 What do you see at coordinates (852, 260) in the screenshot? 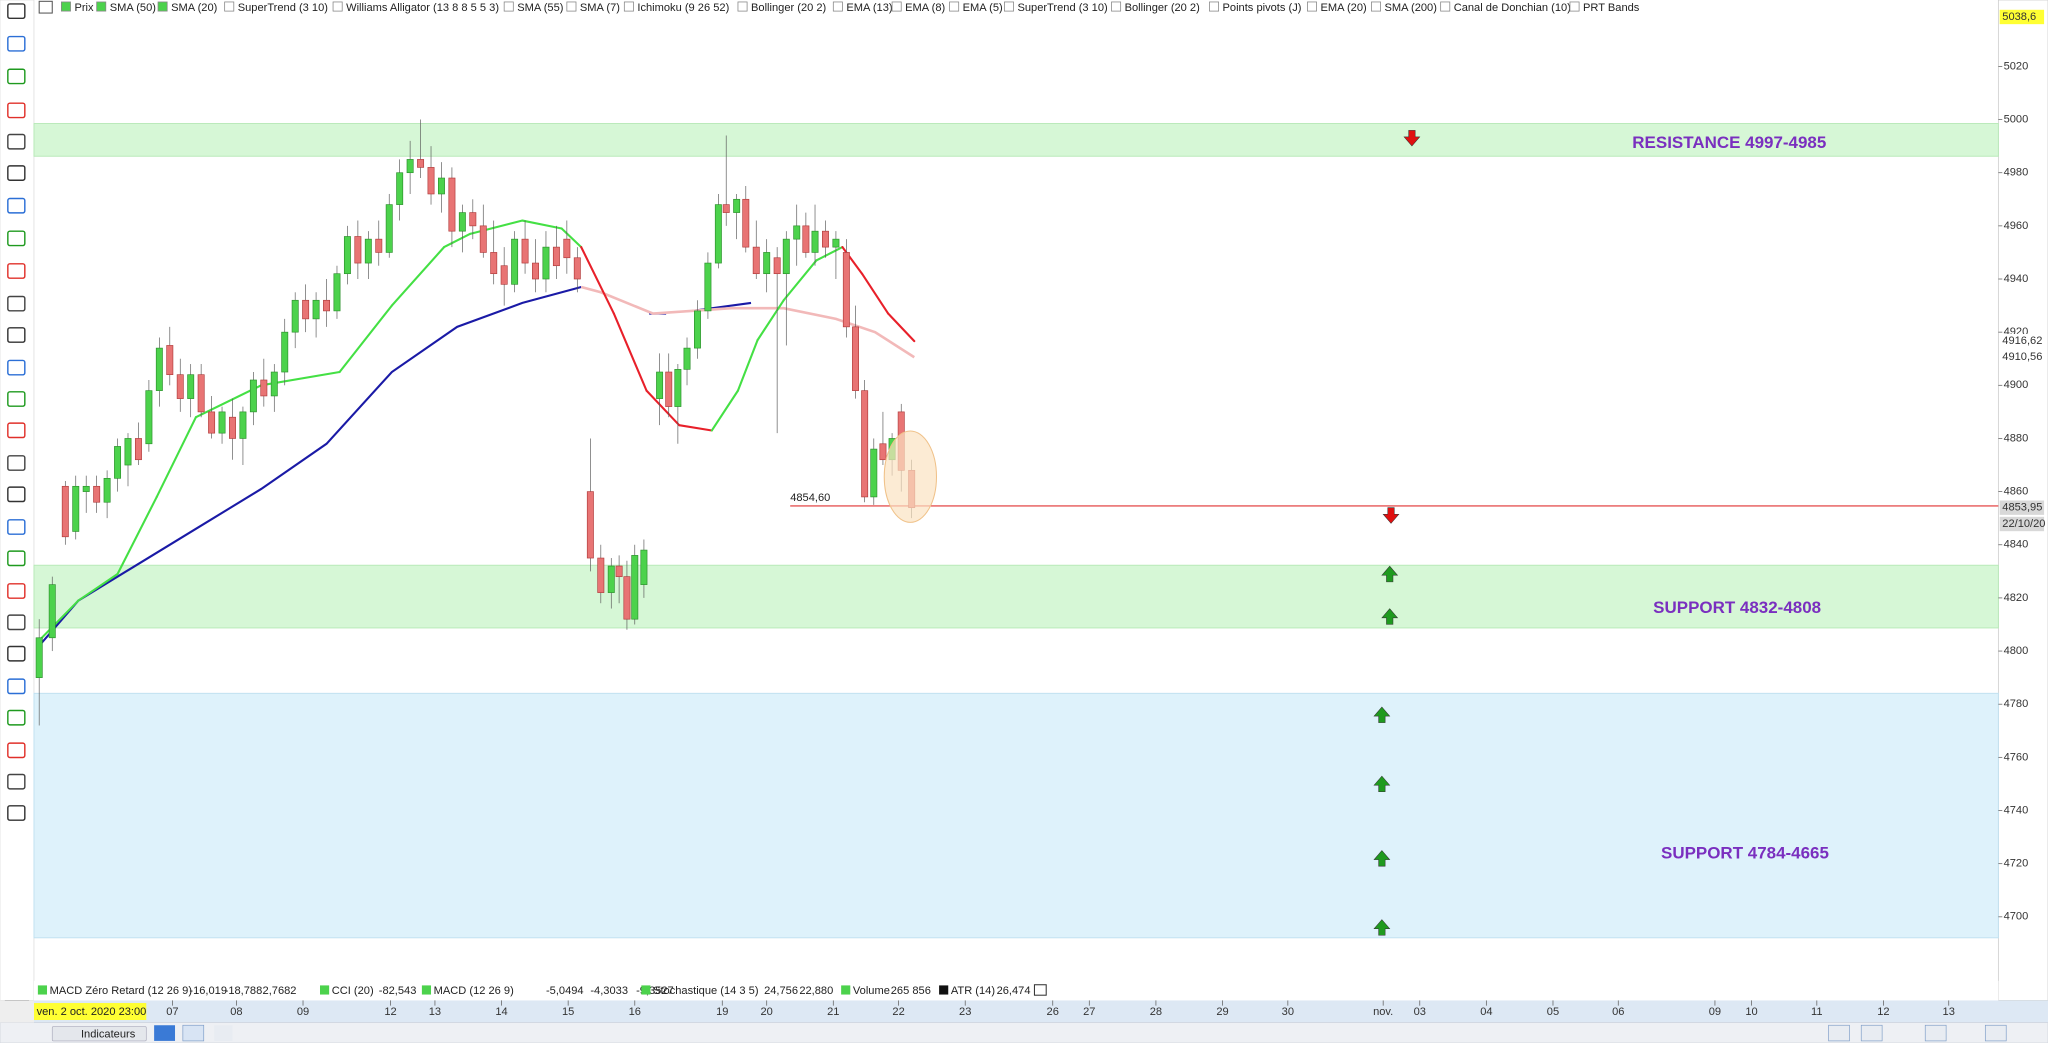
I see `ma-segment` at bounding box center [852, 260].